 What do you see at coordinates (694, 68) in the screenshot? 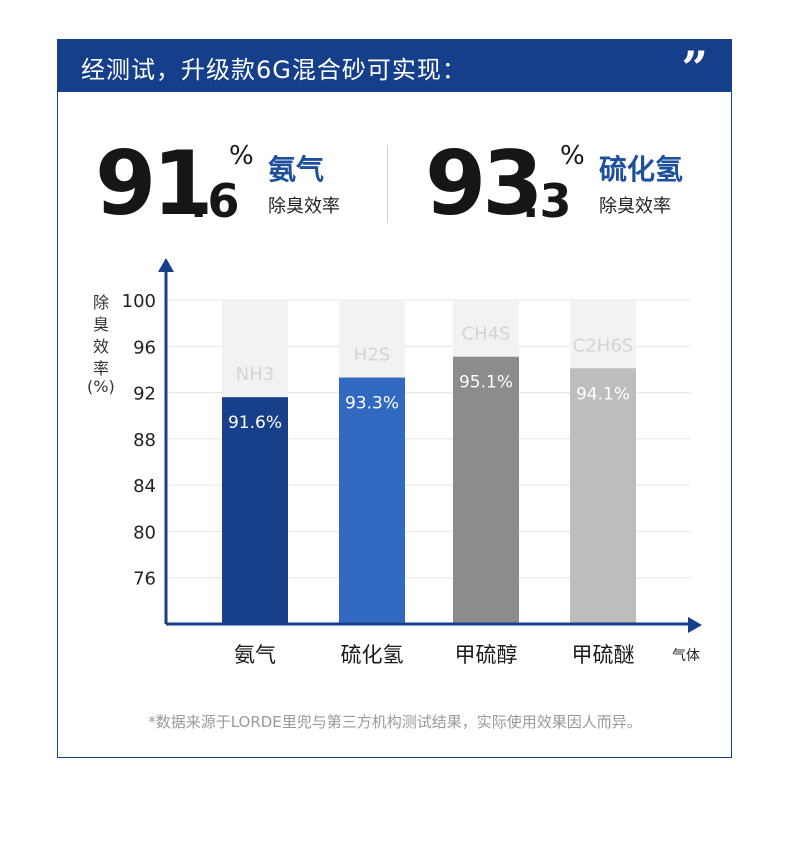
I see `quote-mark-icon: ”` at bounding box center [694, 68].